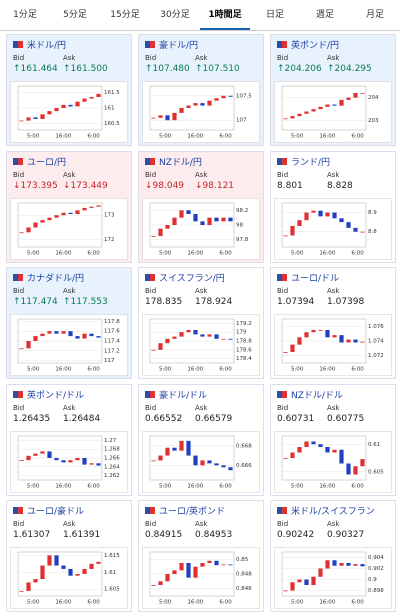  I want to click on pair-link: 豪ドル/ドル, so click(183, 395).